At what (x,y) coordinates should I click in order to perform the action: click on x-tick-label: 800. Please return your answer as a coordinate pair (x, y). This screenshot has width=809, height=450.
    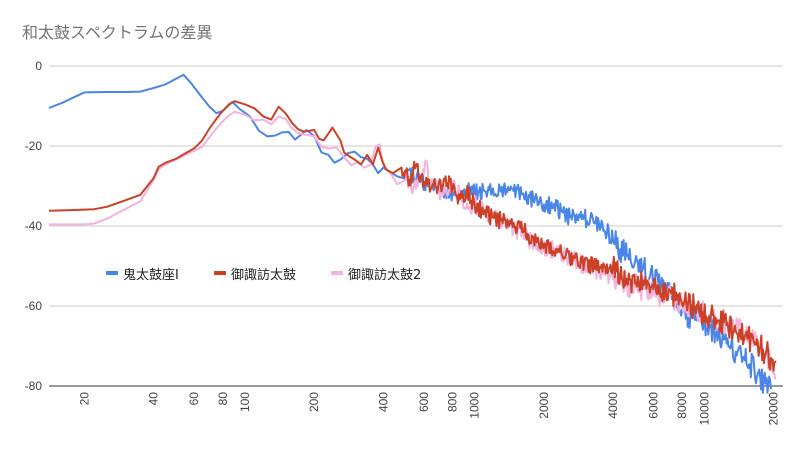
    Looking at the image, I should click on (452, 402).